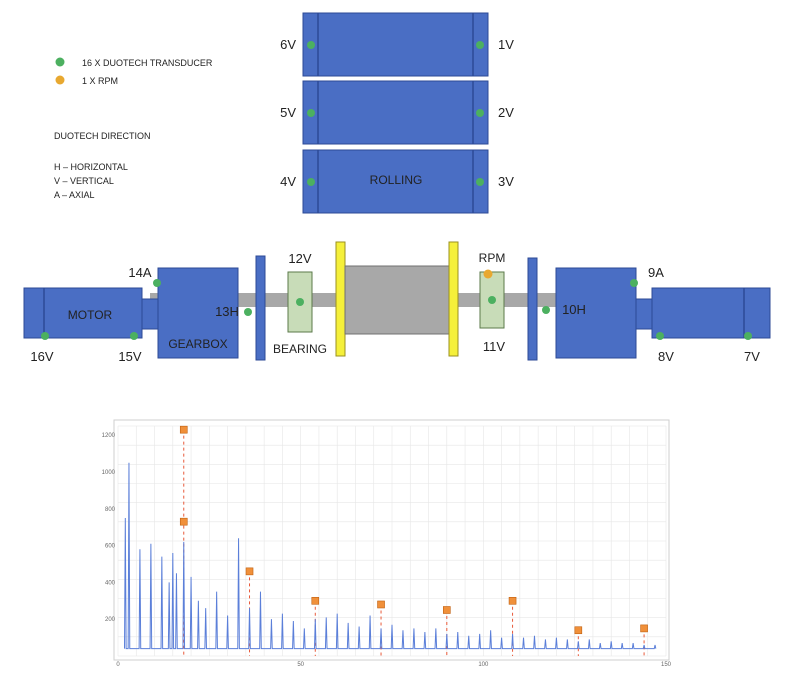 Image resolution: width=800 pixels, height=682 pixels. I want to click on y-tick-label: 400, so click(110, 583).